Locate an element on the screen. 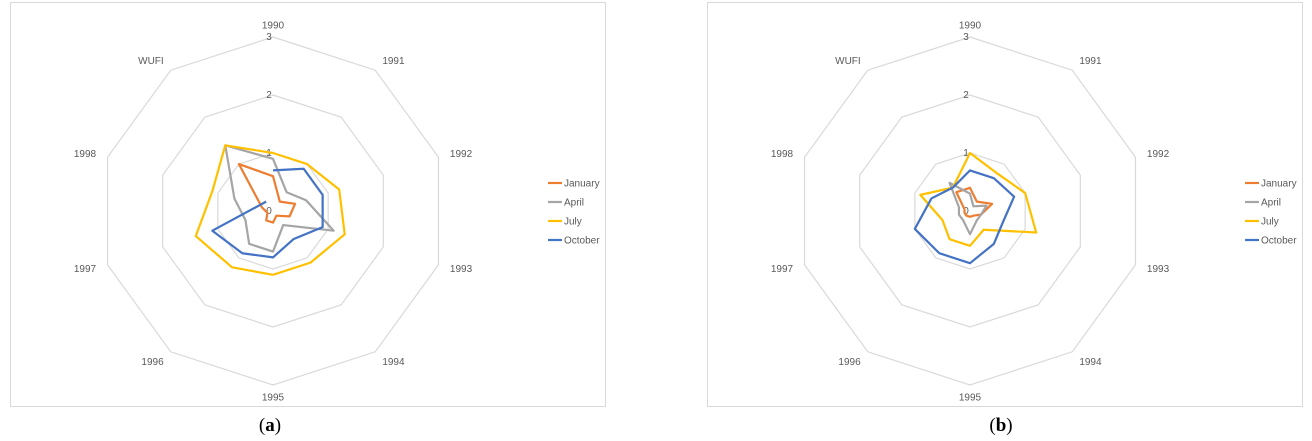  caption-a-letter: a is located at coordinates (270, 425).